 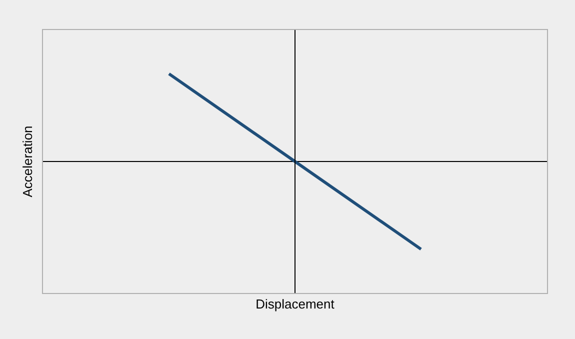 What do you see at coordinates (27, 162) in the screenshot?
I see `y-axis-title: Acceleration` at bounding box center [27, 162].